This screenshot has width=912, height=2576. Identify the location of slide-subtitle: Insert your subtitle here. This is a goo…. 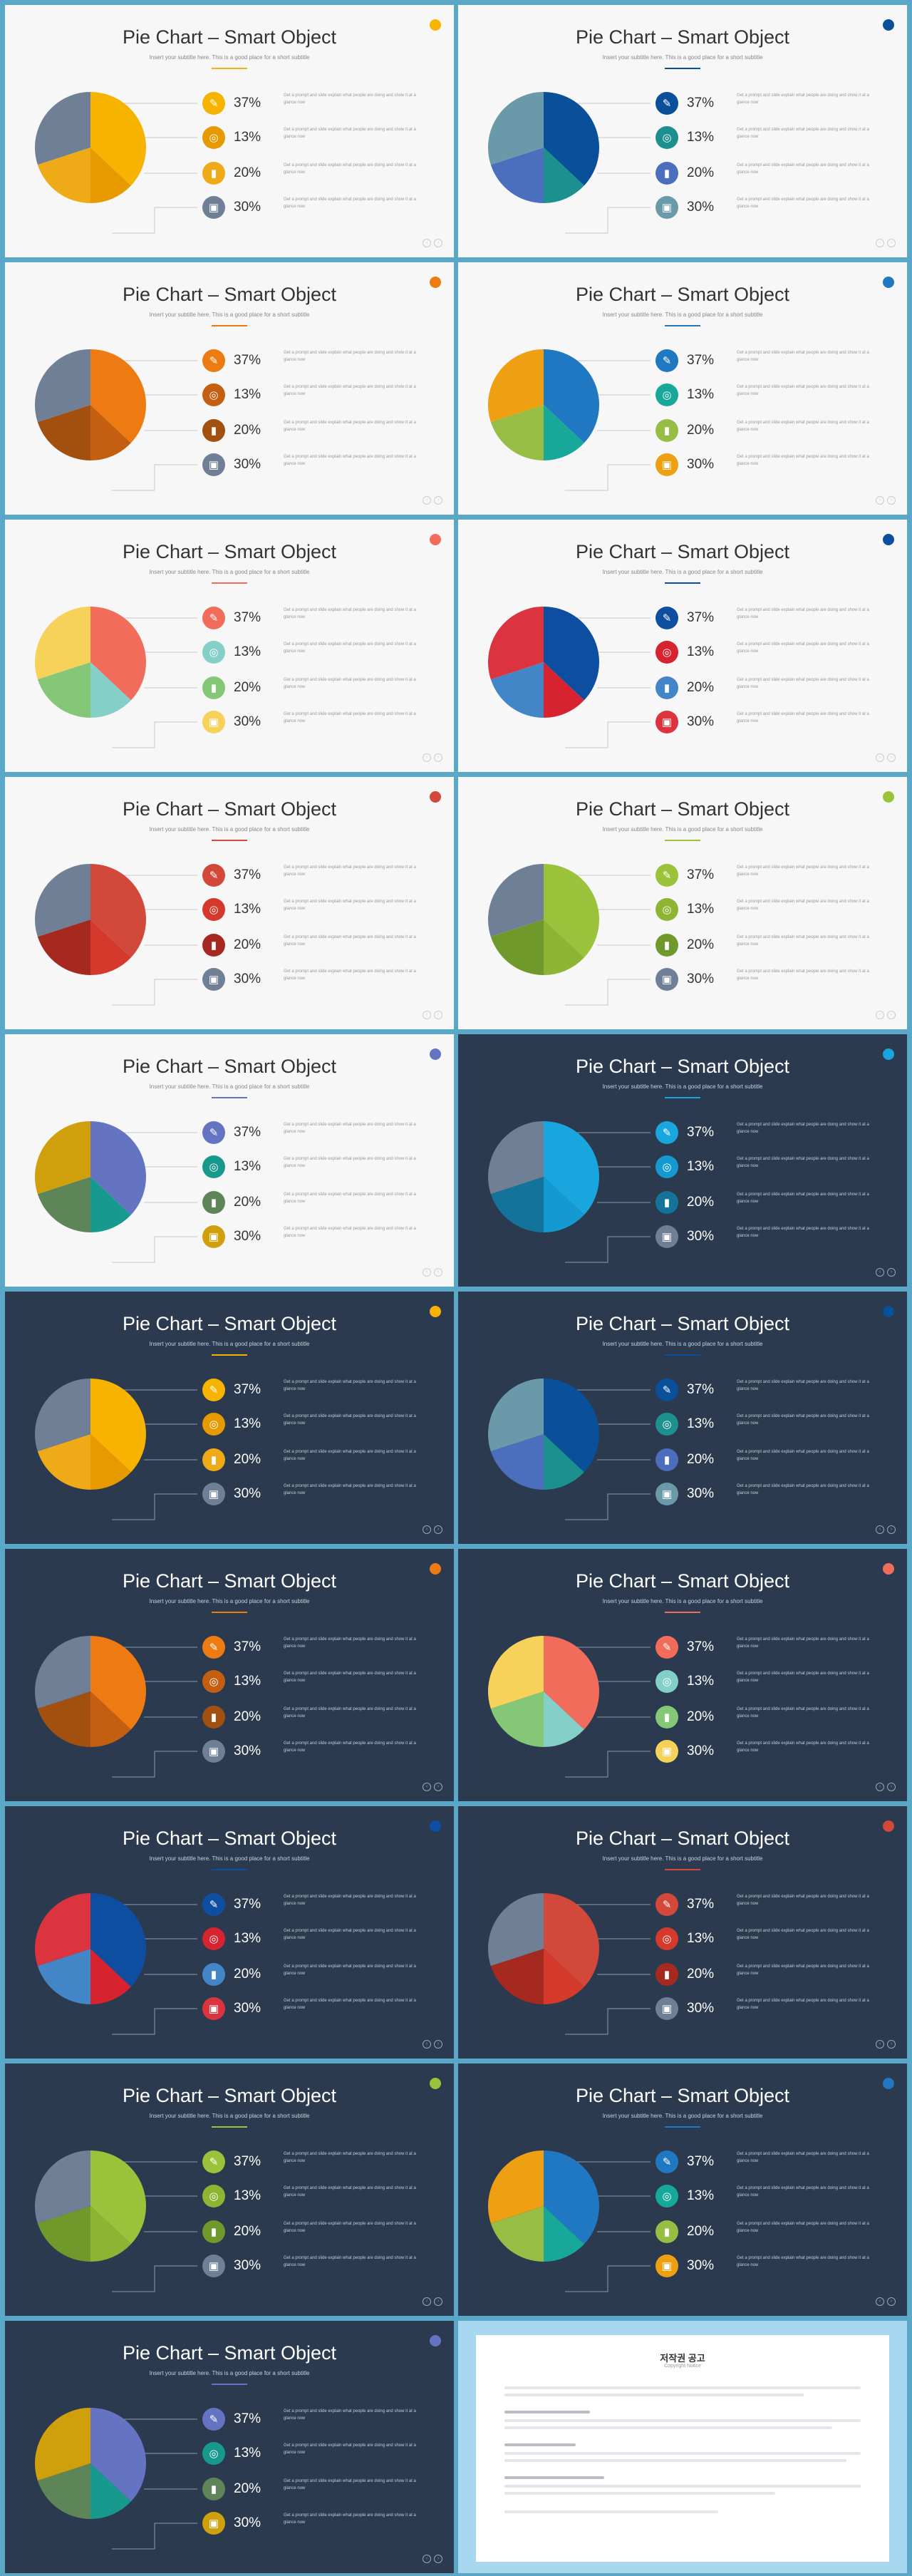
(229, 1858).